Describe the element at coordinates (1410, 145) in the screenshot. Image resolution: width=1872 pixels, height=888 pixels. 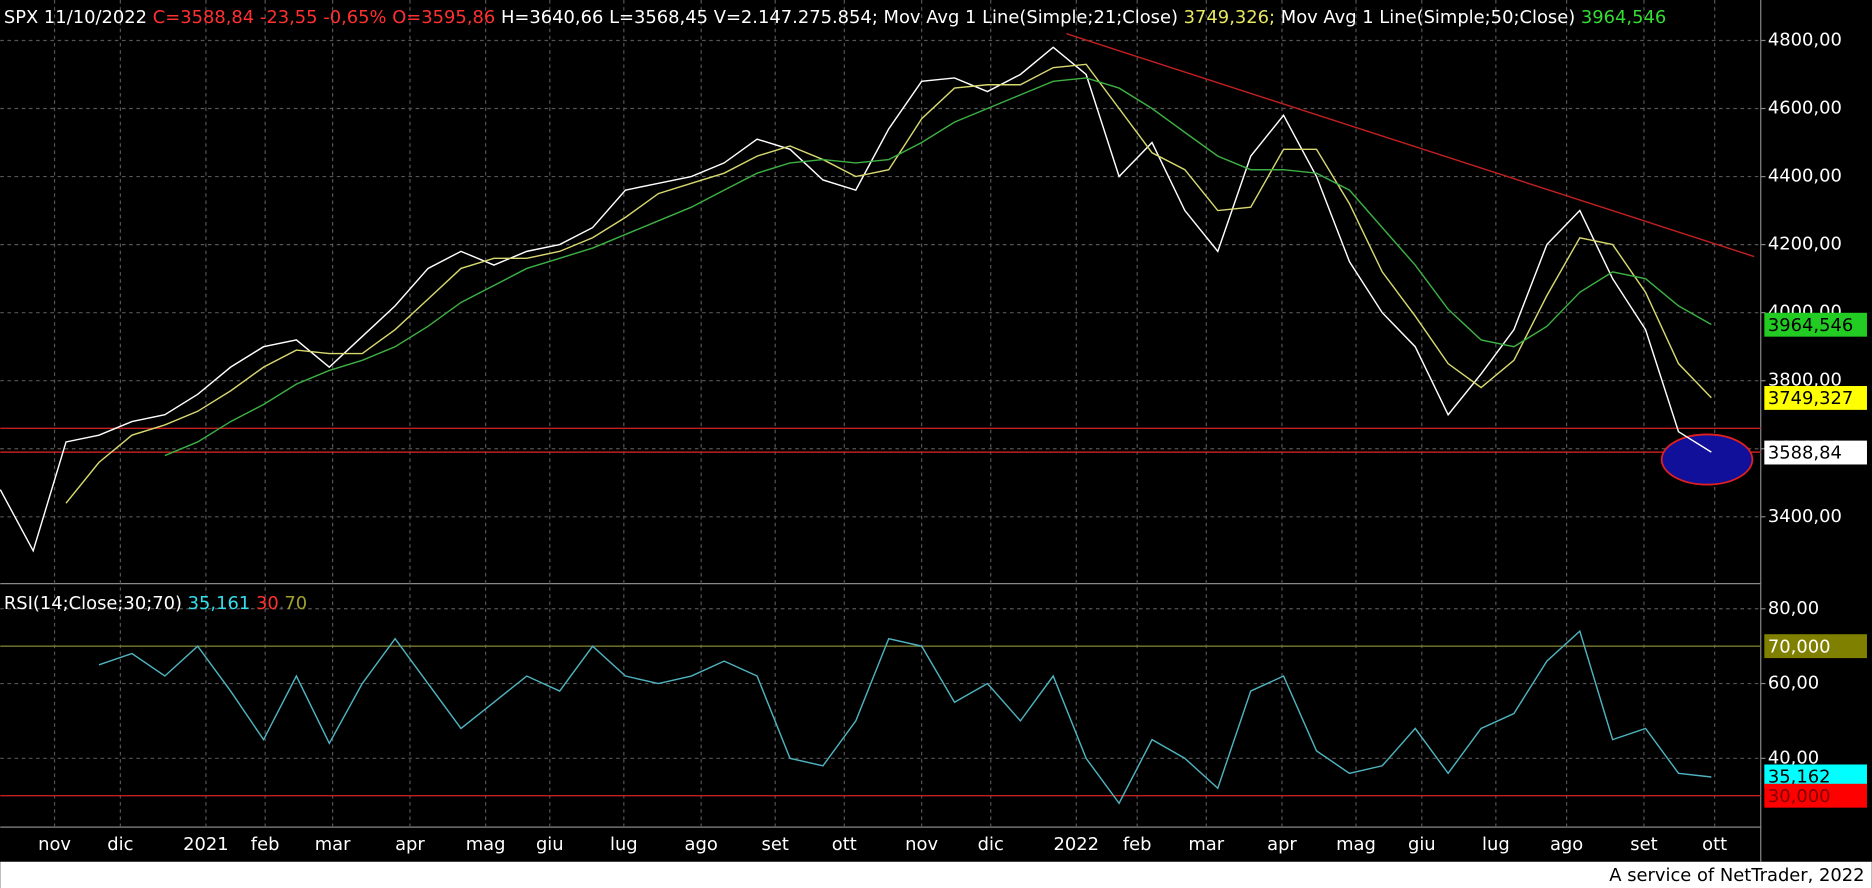
I see `trend-line` at that location.